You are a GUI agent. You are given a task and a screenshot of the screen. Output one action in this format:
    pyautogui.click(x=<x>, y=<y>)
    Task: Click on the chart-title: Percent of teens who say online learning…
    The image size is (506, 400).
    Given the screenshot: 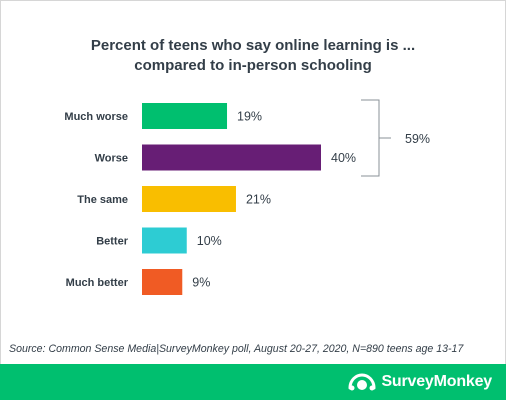 What is the action you would take?
    pyautogui.click(x=253, y=56)
    